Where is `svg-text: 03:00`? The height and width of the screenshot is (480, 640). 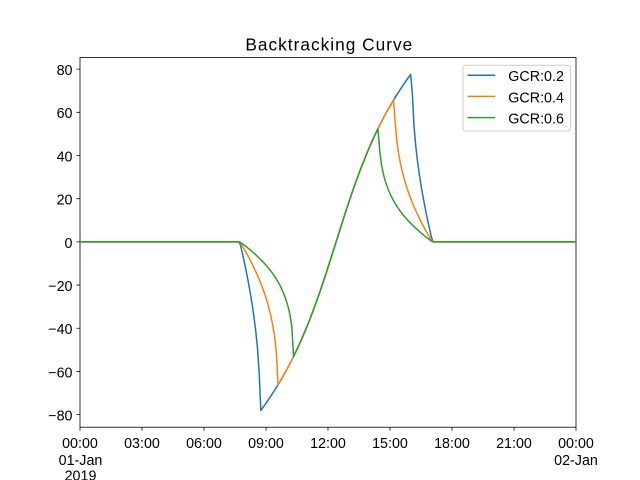
svg-text: 03:00 is located at coordinates (142, 444).